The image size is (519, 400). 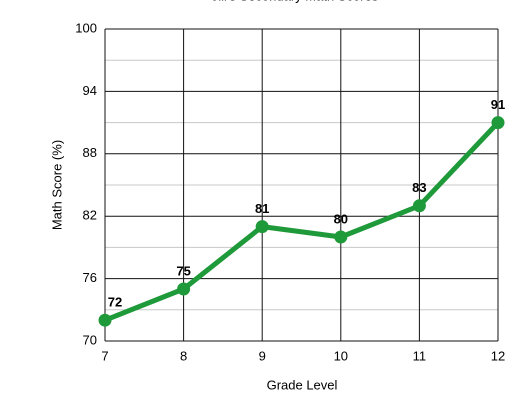 What do you see at coordinates (56, 185) in the screenshot?
I see `y-axis-label: Math Score (%)` at bounding box center [56, 185].